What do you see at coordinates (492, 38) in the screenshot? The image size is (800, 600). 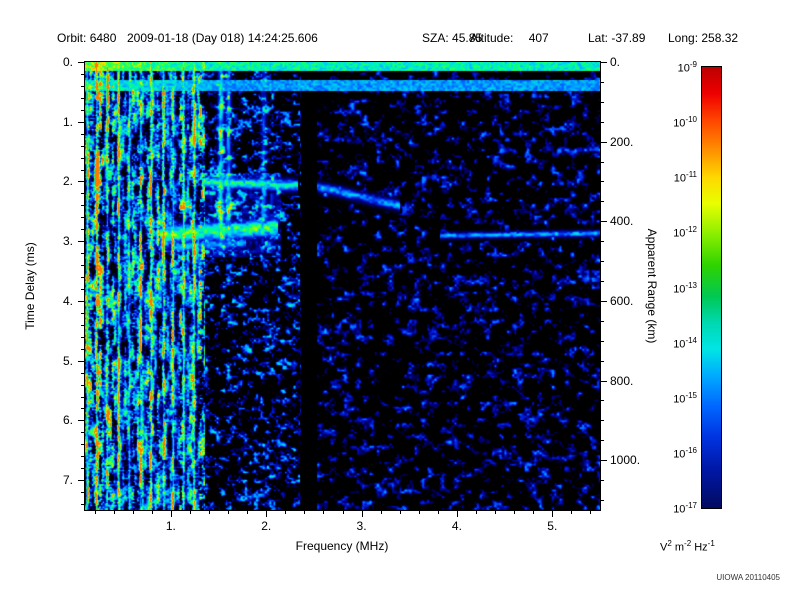 I see `altitude-label: Altitude:` at bounding box center [492, 38].